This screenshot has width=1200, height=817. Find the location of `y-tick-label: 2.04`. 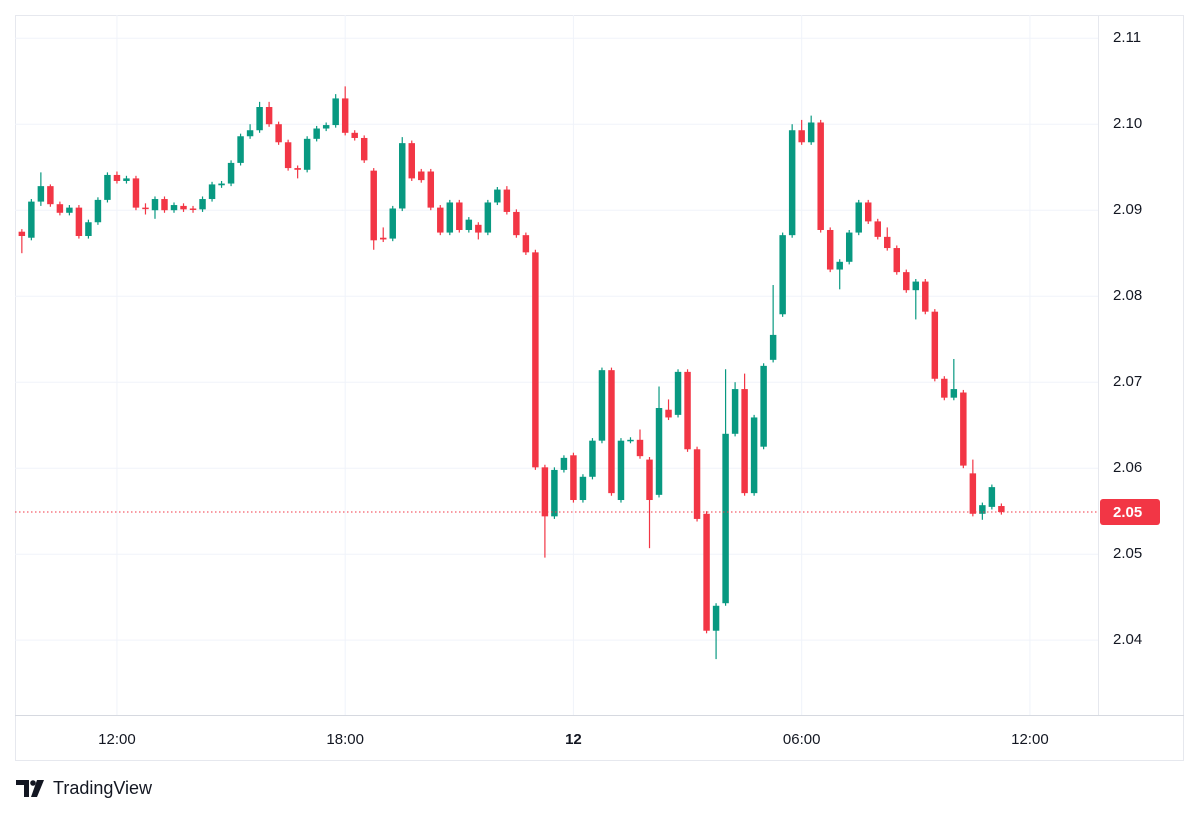

y-tick-label: 2.04 is located at coordinates (1127, 639).